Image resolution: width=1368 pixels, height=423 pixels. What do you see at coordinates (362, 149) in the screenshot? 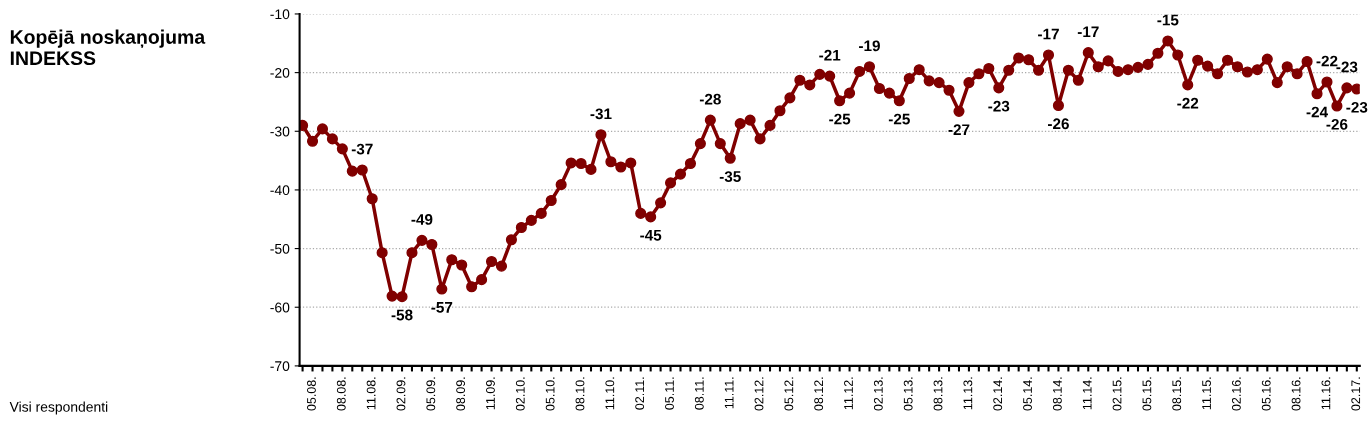
I see `data-label: -37` at bounding box center [362, 149].